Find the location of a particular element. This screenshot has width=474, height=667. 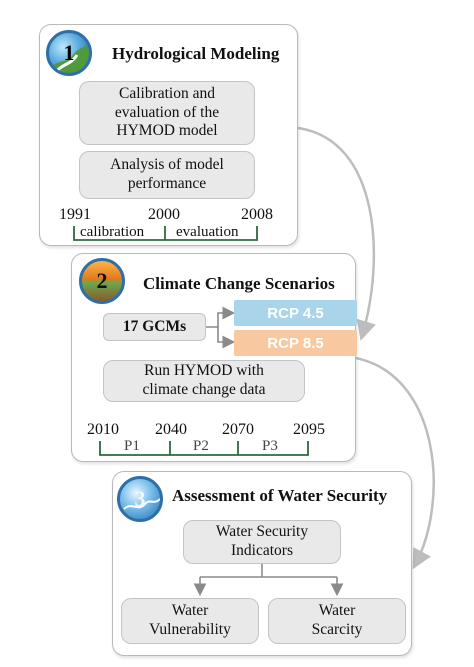

water-drop-icon: 3 is located at coordinates (140, 499).